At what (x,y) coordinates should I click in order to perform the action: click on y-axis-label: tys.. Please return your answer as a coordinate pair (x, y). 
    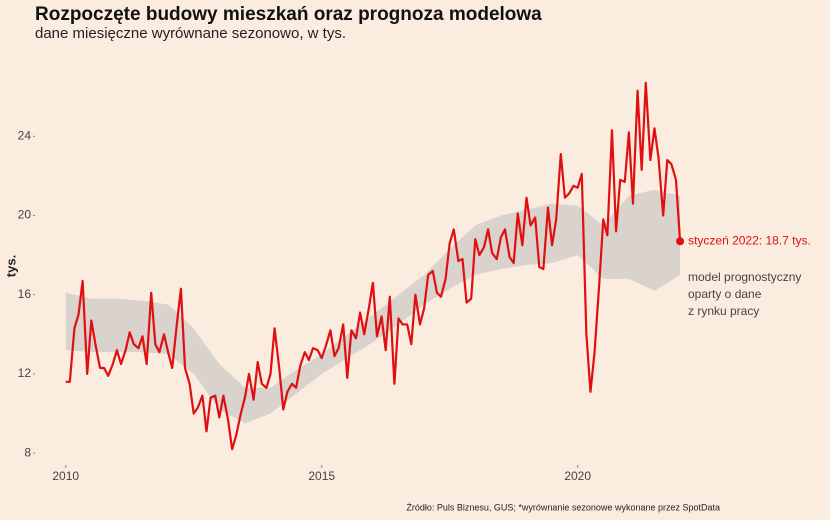
    Looking at the image, I should click on (10, 266).